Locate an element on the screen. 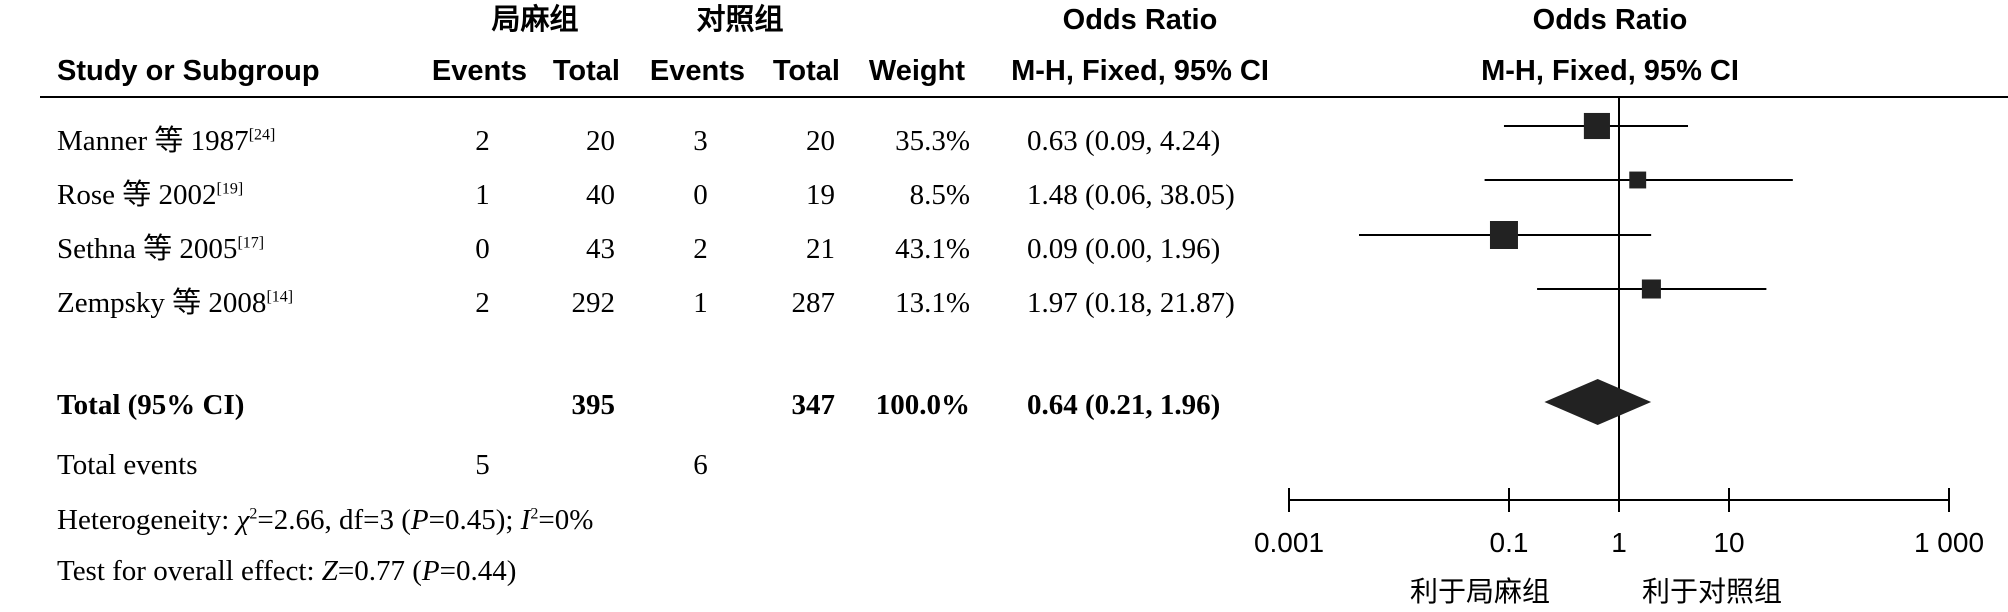  total-ctrl: 347 is located at coordinates (813, 405).